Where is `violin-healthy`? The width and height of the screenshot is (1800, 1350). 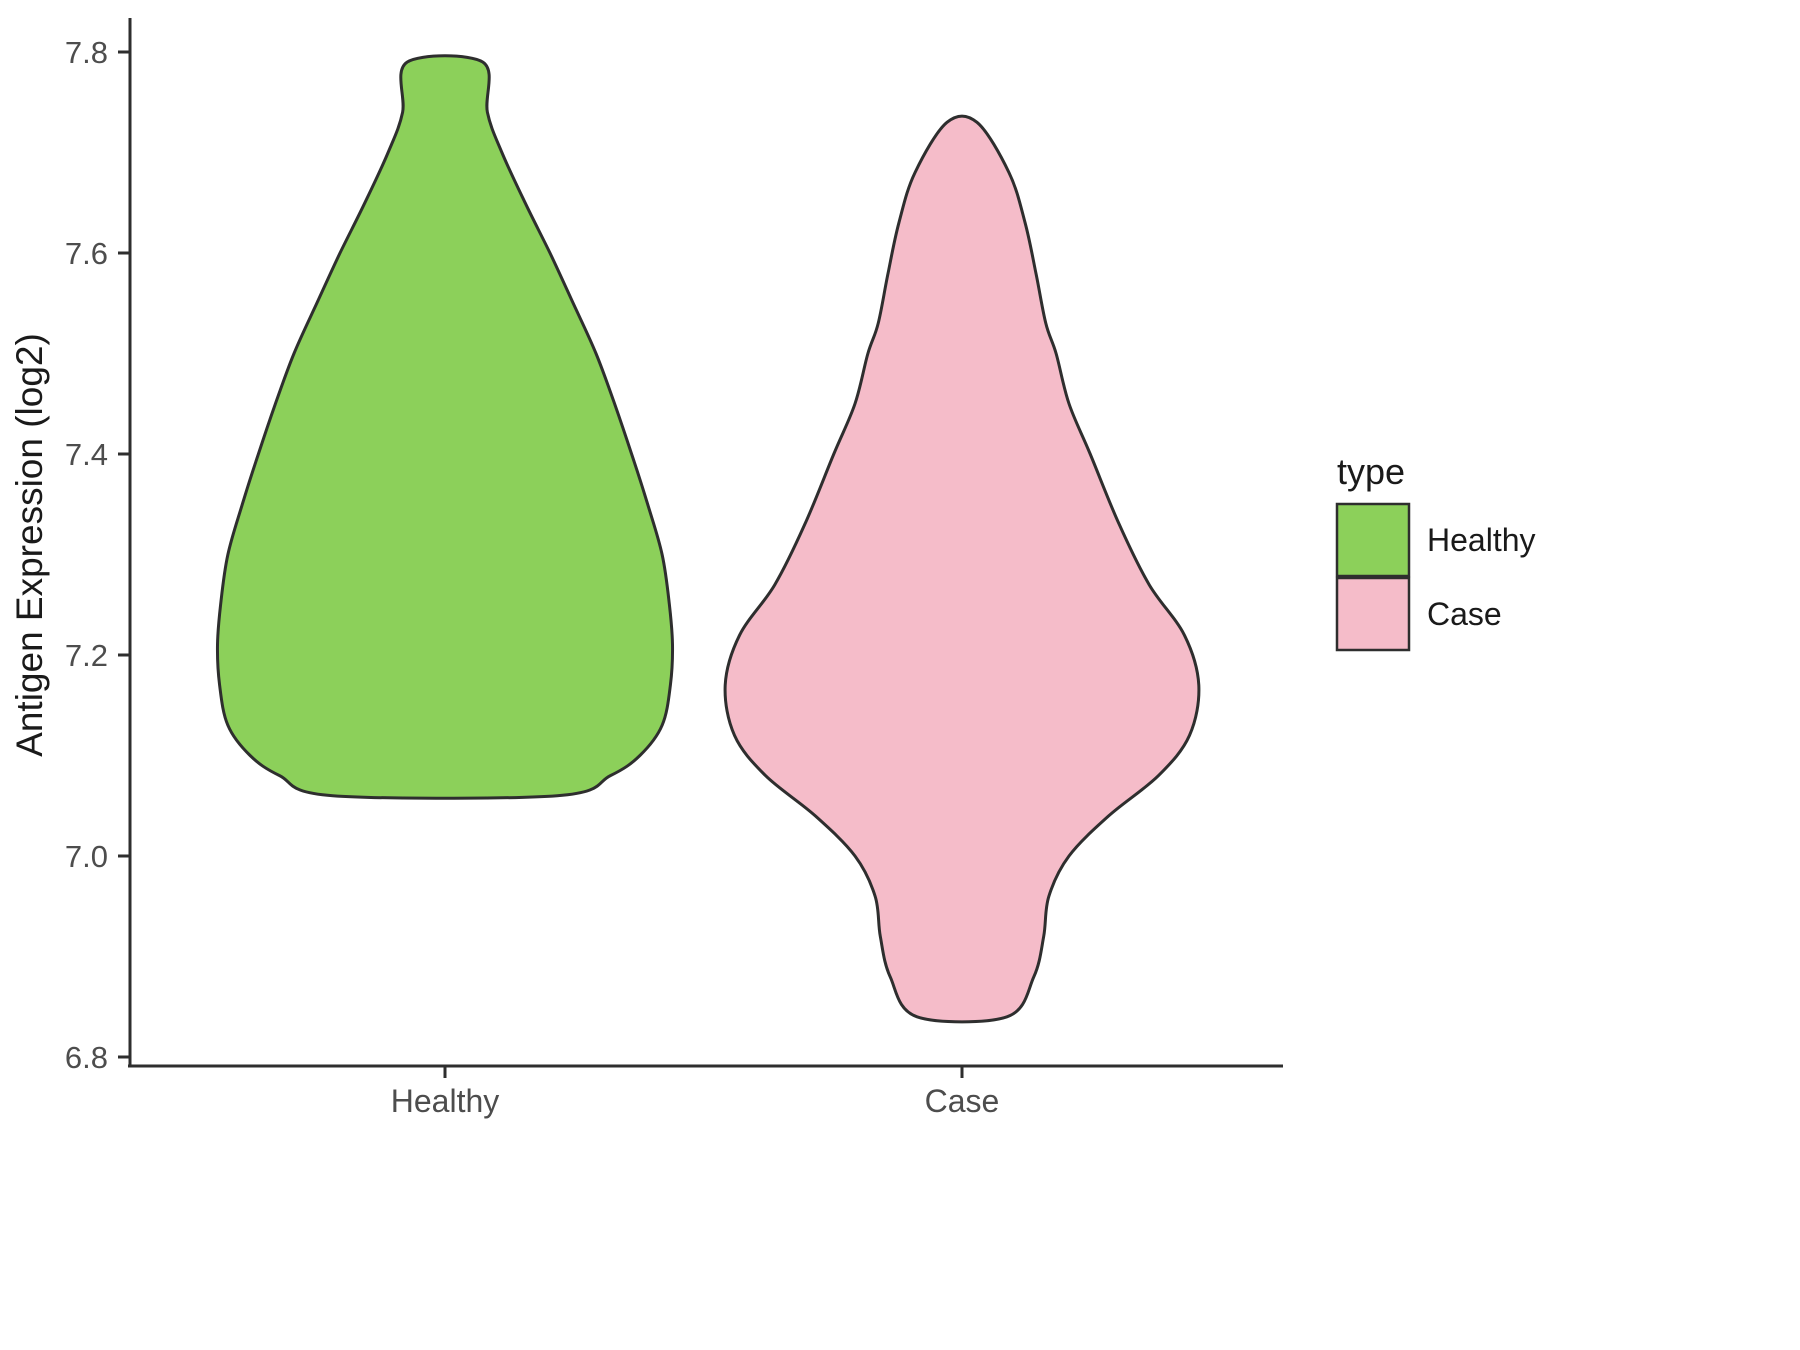
violin-healthy is located at coordinates (445, 427).